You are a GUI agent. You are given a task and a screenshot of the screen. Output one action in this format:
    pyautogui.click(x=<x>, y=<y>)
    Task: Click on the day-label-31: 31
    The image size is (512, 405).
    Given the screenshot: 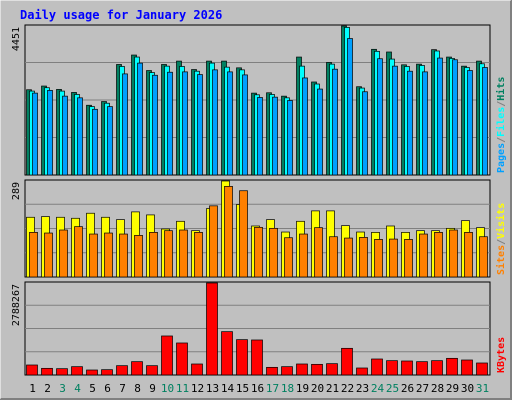 What is the action you would take?
    pyautogui.click(x=482, y=388)
    